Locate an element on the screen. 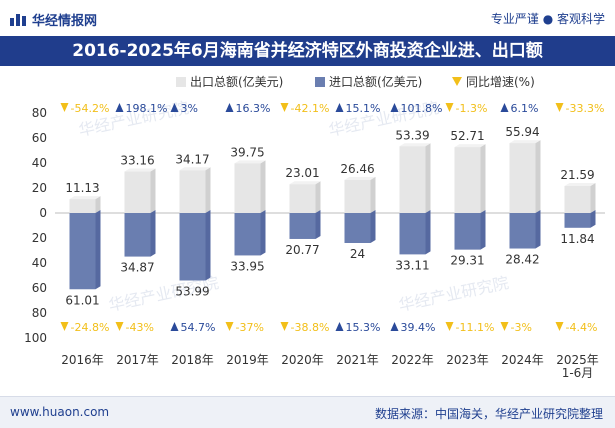 Image resolution: width=615 pixels, height=428 pixels. export-value-label: 39.75 is located at coordinates (247, 152).